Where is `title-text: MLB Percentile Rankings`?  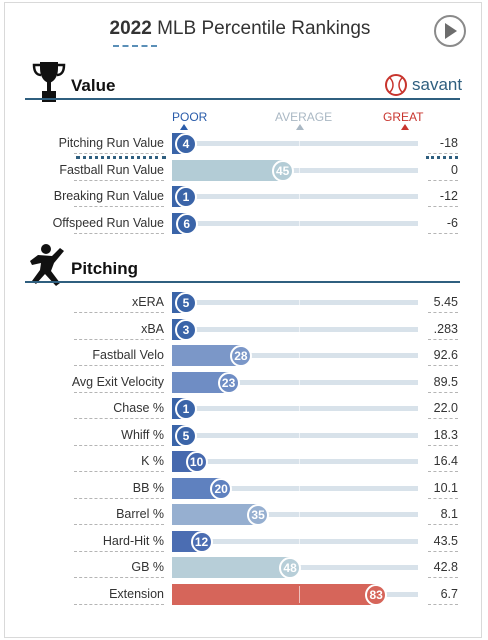
title-text: MLB Percentile Rankings is located at coordinates (264, 28).